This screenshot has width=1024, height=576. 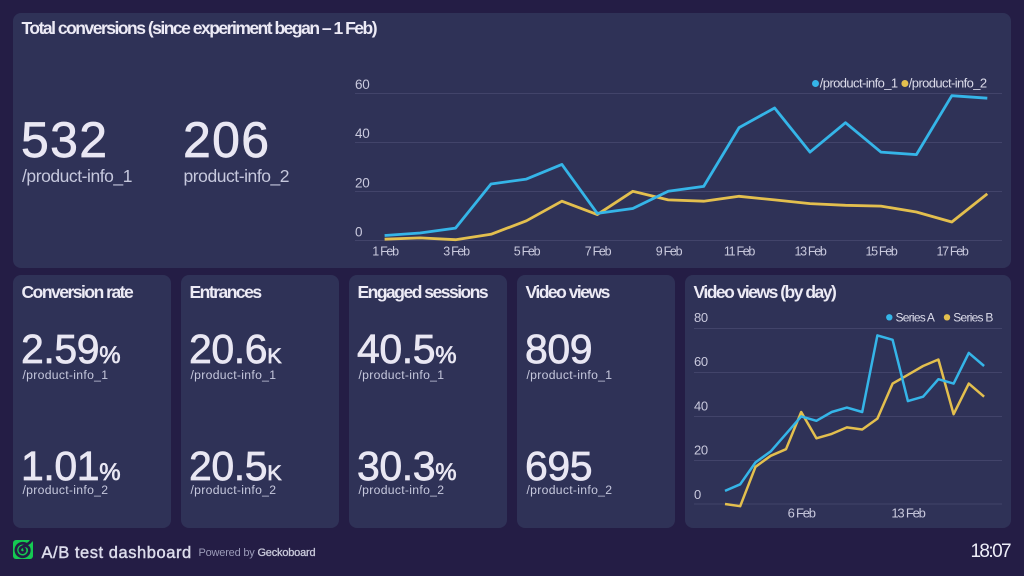 What do you see at coordinates (802, 513) in the screenshot?
I see `svg-text: 6 Feb` at bounding box center [802, 513].